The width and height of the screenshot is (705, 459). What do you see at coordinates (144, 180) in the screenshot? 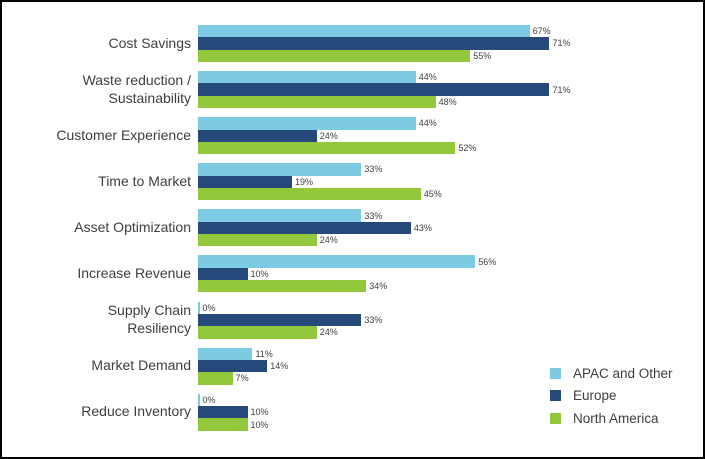
I see `category-label-line: Time to Market` at bounding box center [144, 180].